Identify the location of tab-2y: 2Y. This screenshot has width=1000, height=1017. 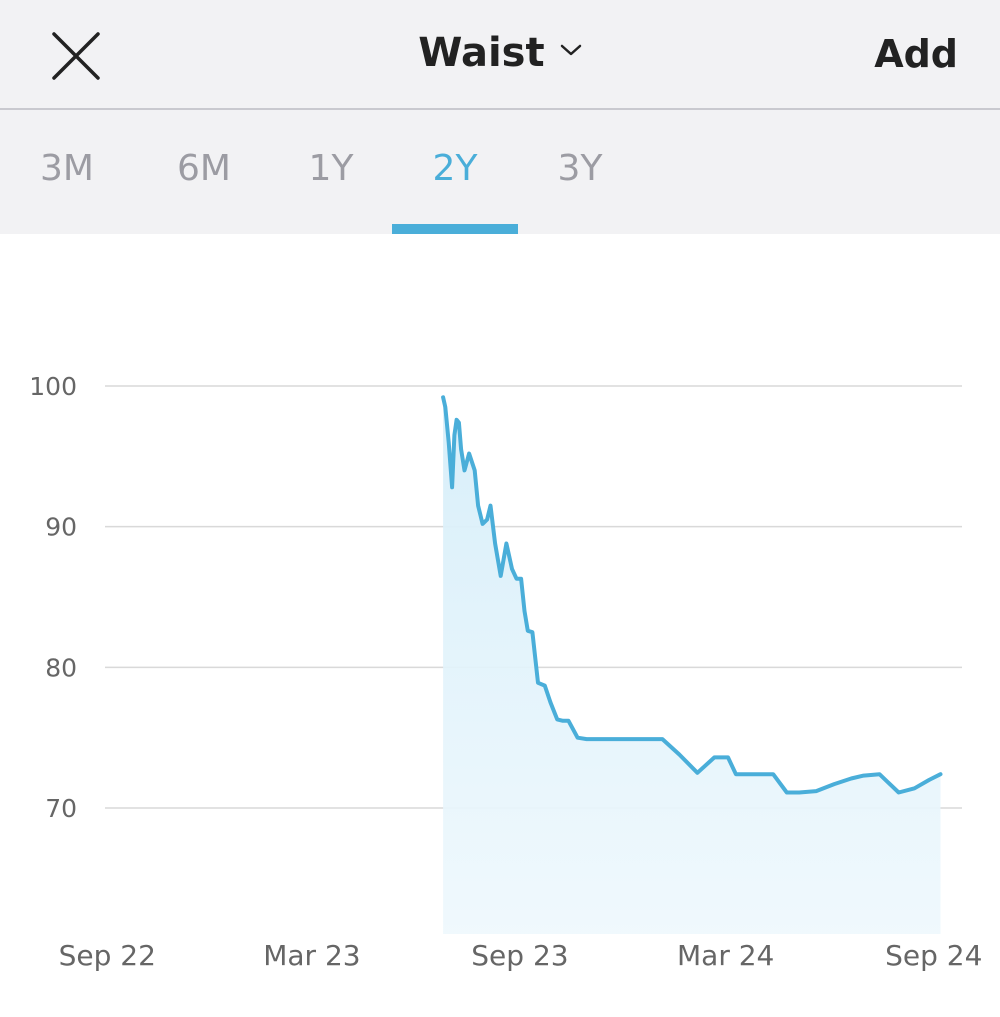
(455, 191).